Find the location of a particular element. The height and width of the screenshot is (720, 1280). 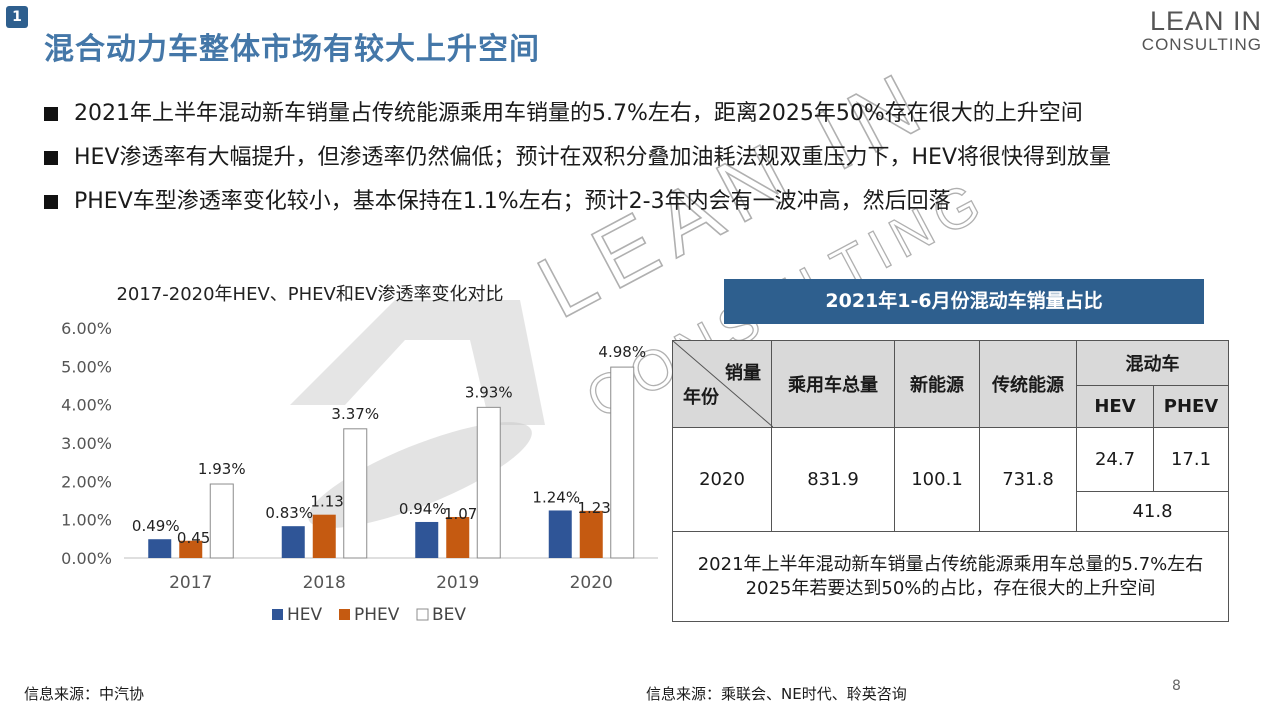

logo-line-1: LEAN IN is located at coordinates (1205, 21).